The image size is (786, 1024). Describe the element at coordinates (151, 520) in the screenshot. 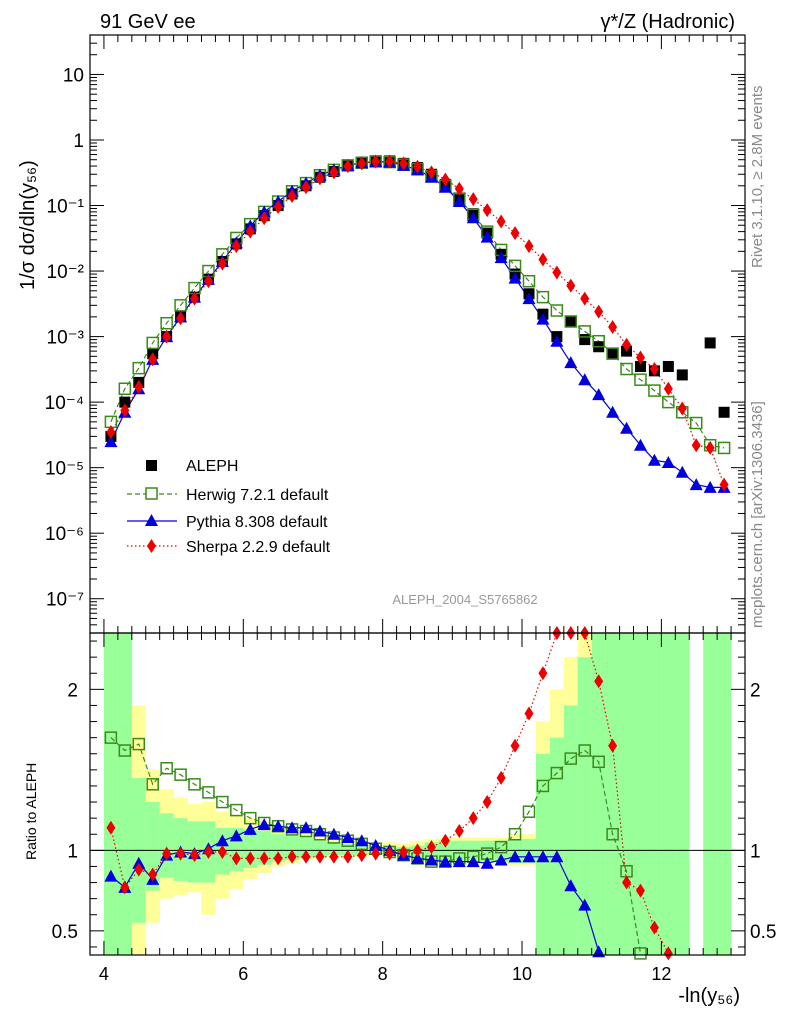

I see `legend-marker-pythia` at that location.